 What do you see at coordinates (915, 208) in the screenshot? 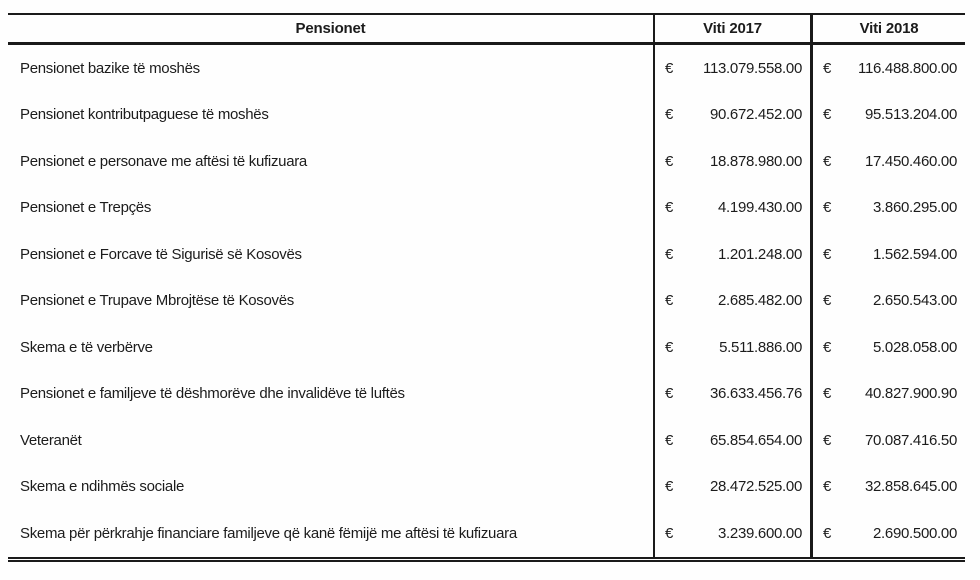
I see `amount-2018: 3.860.295.00` at bounding box center [915, 208].